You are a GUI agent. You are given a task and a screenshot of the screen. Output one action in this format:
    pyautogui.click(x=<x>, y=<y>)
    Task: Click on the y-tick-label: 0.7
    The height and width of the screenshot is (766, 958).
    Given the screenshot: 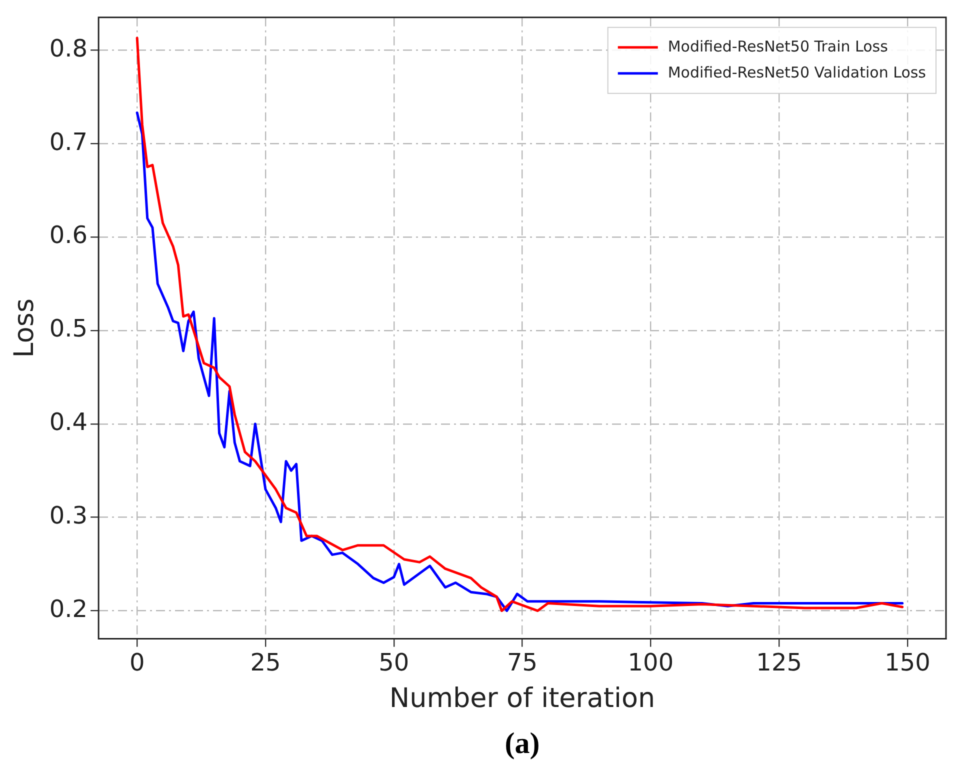 What is the action you would take?
    pyautogui.click(x=68, y=142)
    